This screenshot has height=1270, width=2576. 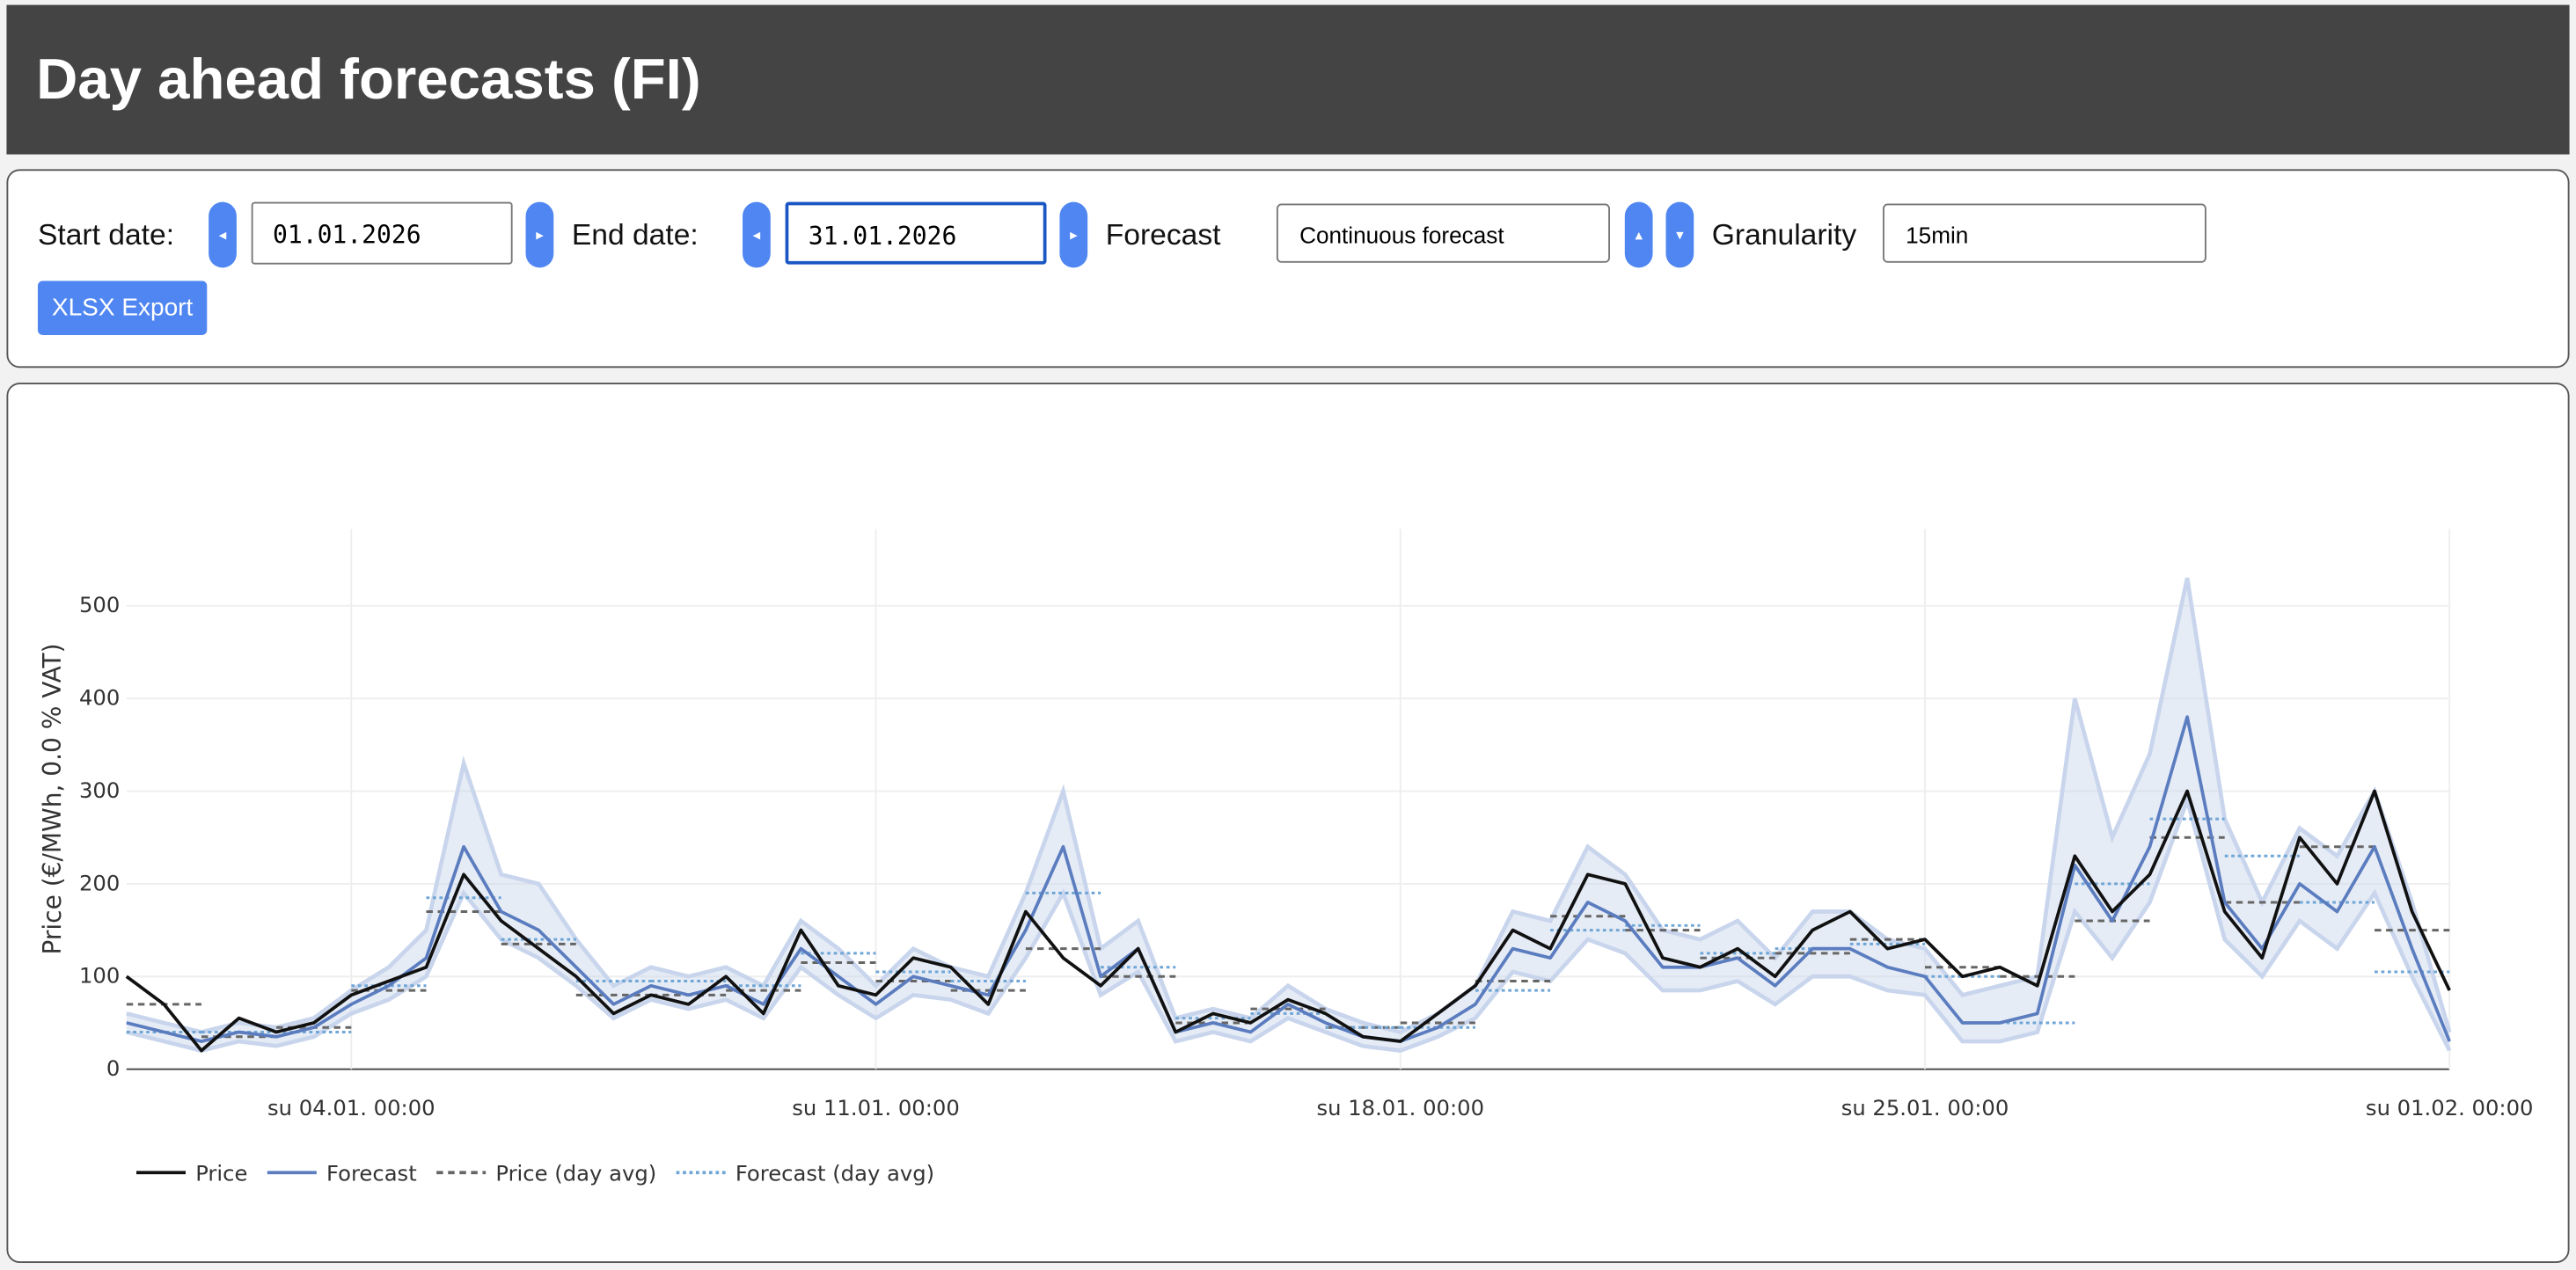 I want to click on y-tick-label: 0, so click(x=113, y=1068).